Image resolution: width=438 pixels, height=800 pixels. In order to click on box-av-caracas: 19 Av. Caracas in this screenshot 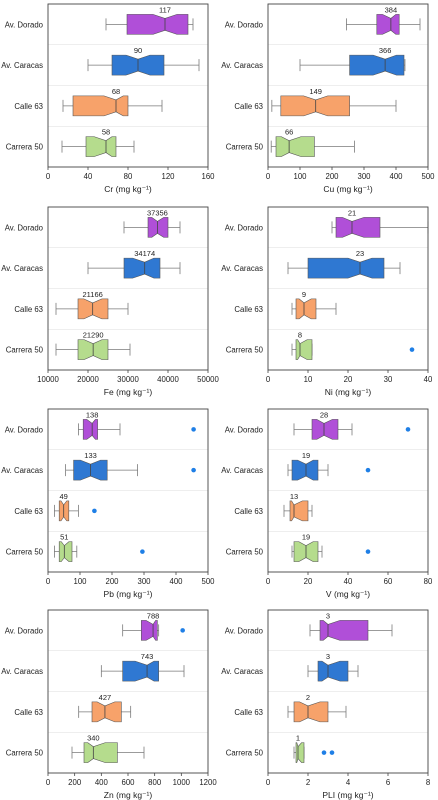, I will do `click(296, 466)`.